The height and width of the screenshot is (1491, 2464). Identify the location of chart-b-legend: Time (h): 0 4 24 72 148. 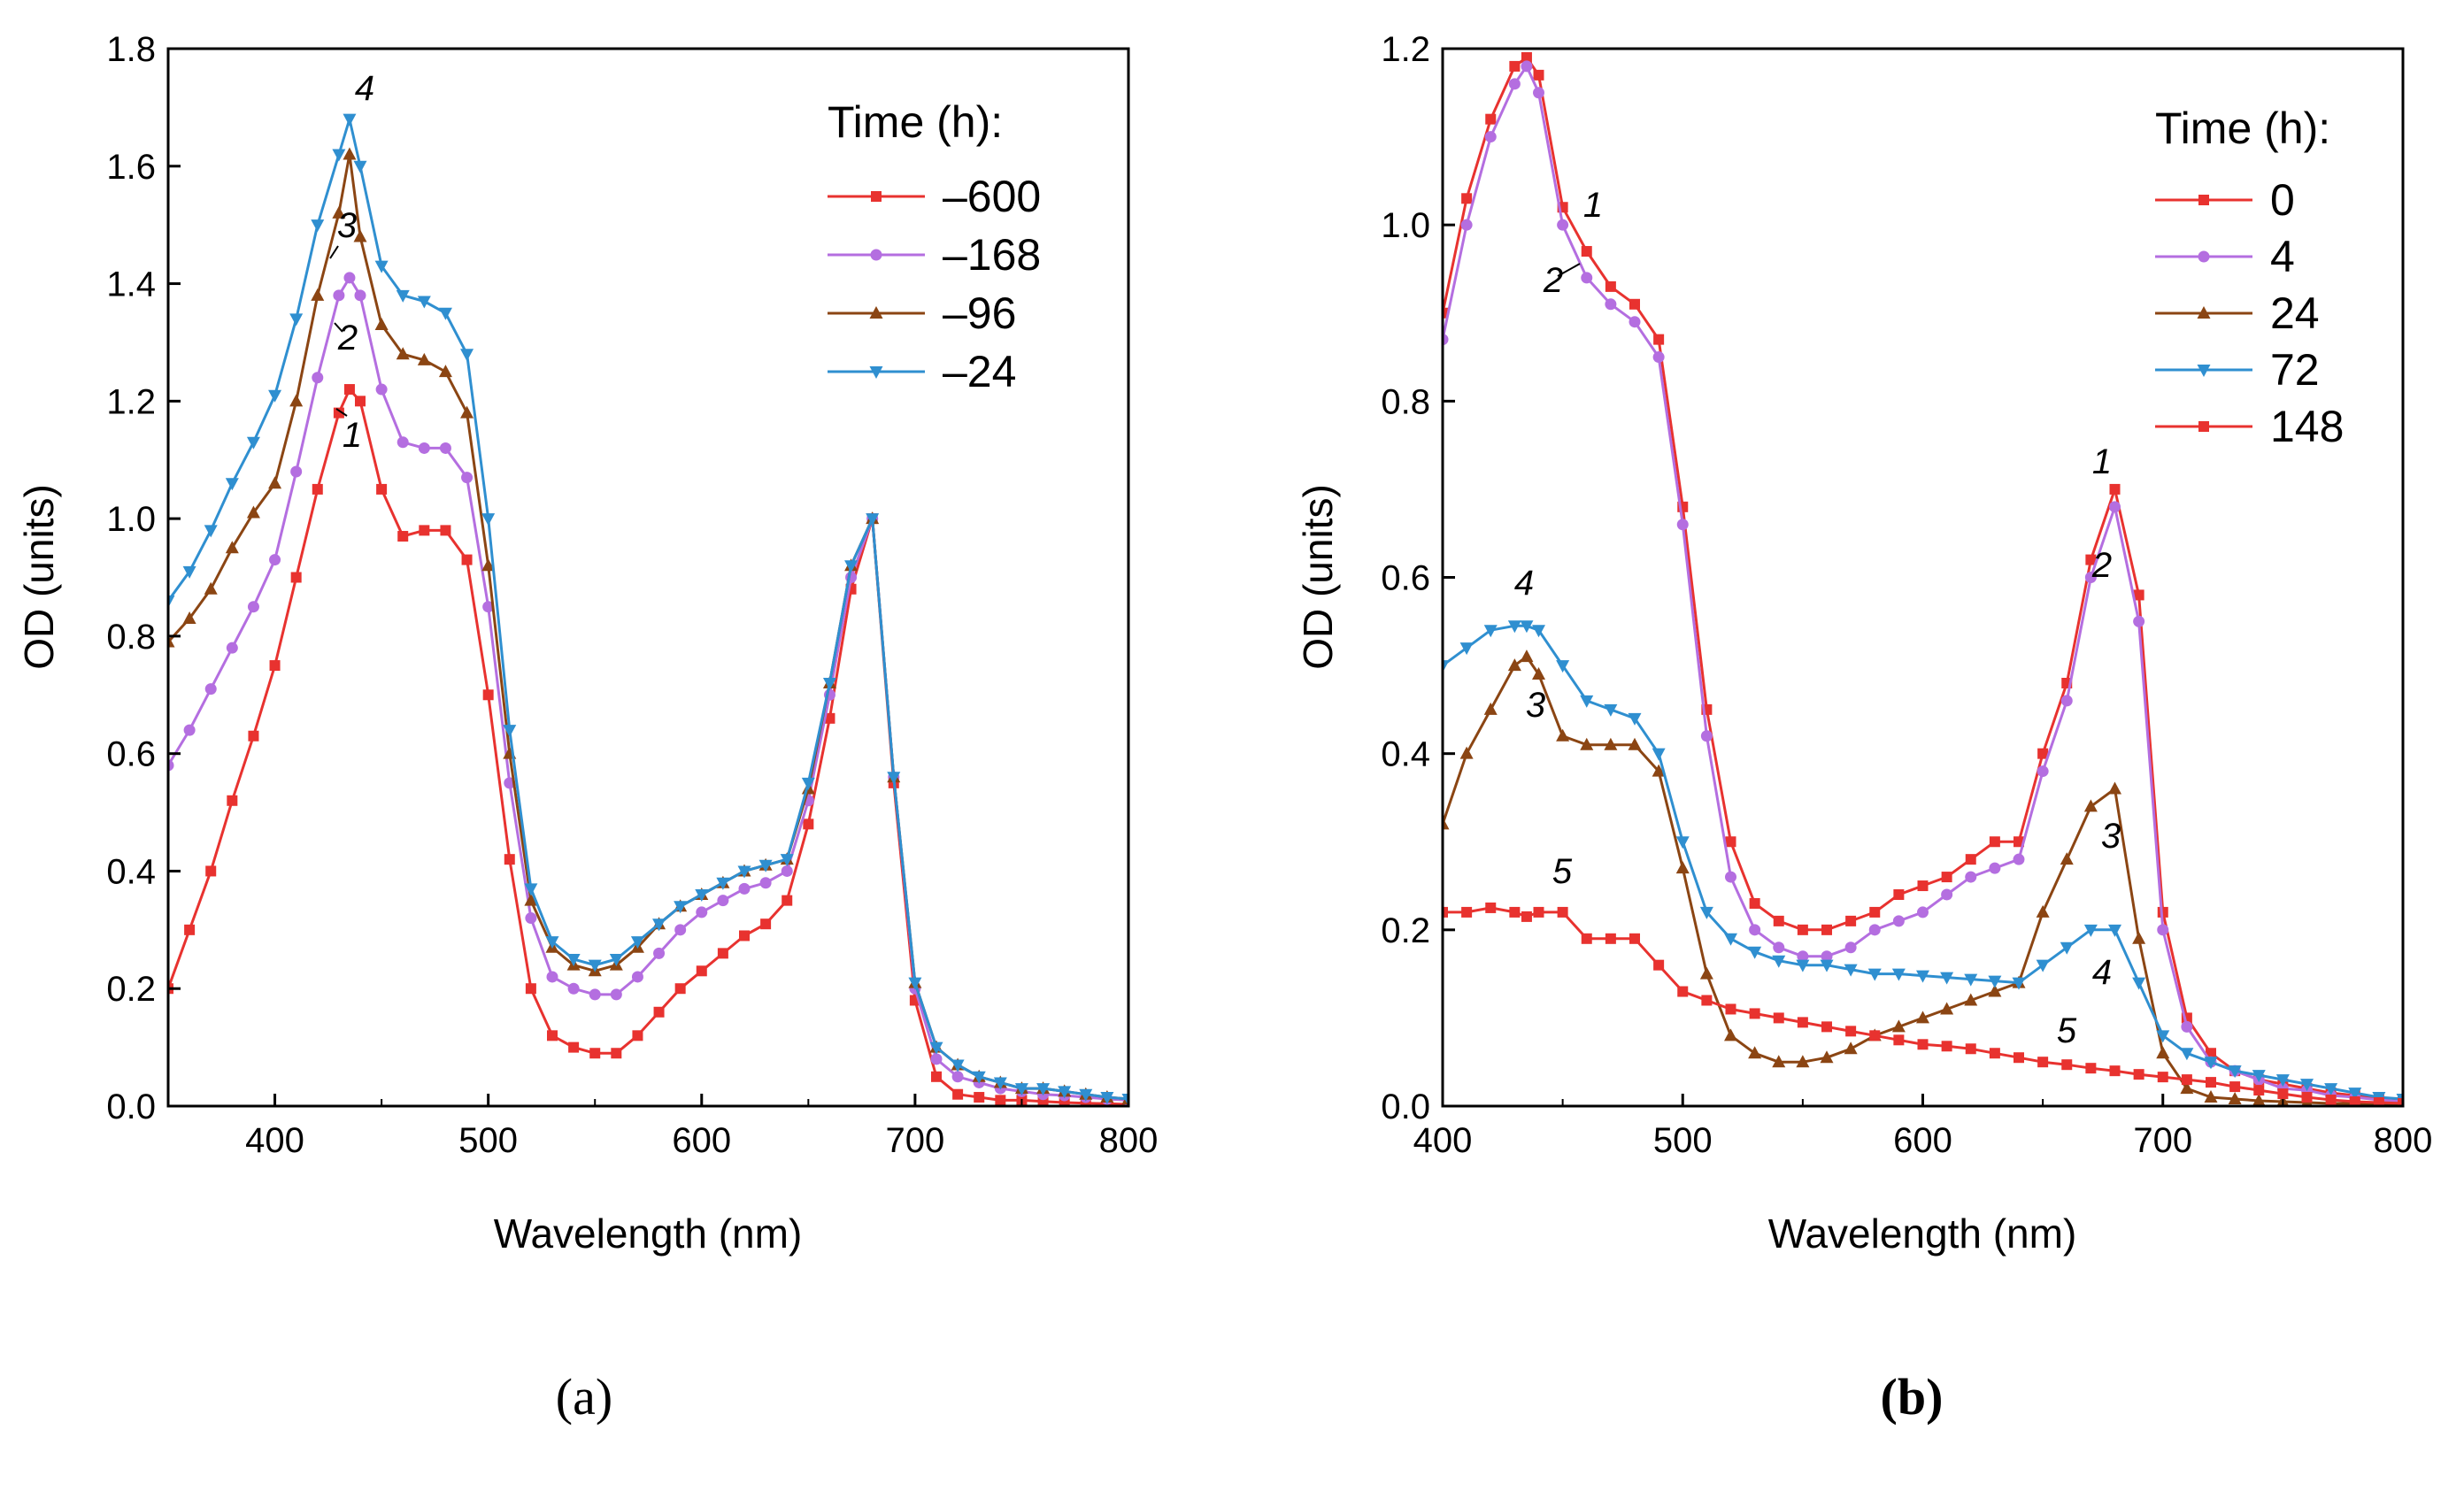
(2250, 277).